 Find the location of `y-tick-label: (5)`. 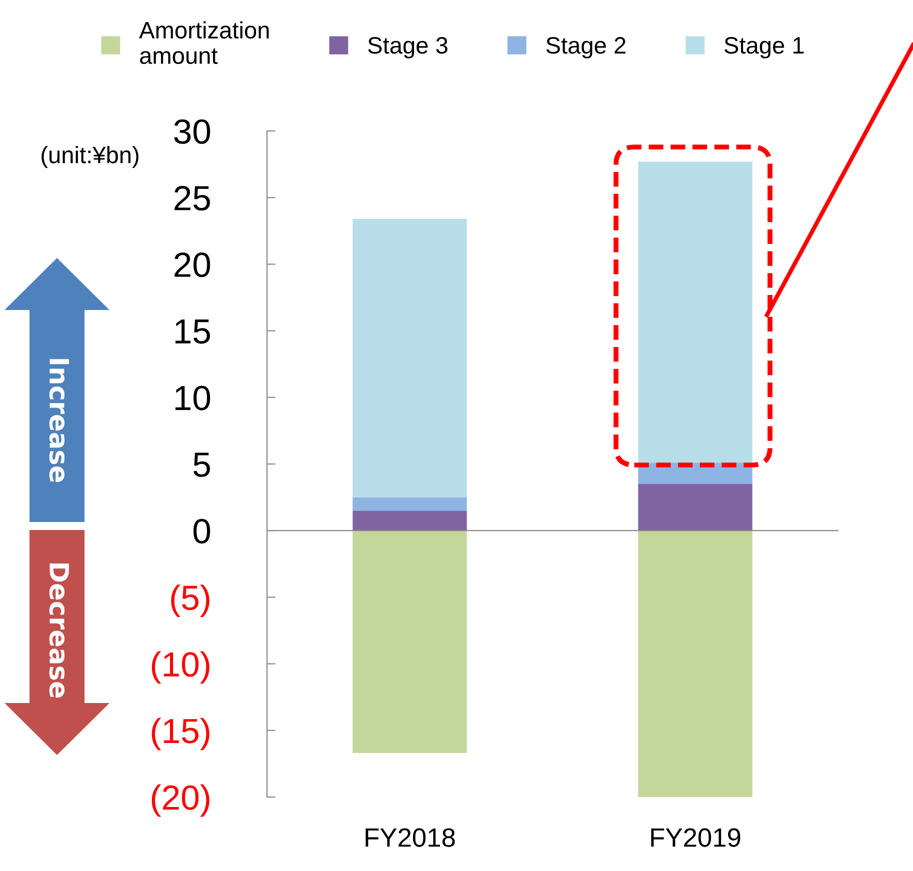

y-tick-label: (5) is located at coordinates (190, 600).